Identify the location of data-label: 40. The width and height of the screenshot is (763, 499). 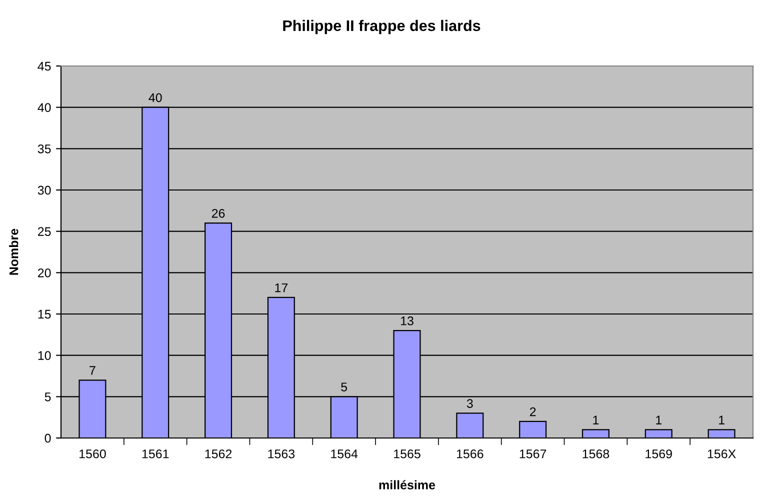
(155, 97).